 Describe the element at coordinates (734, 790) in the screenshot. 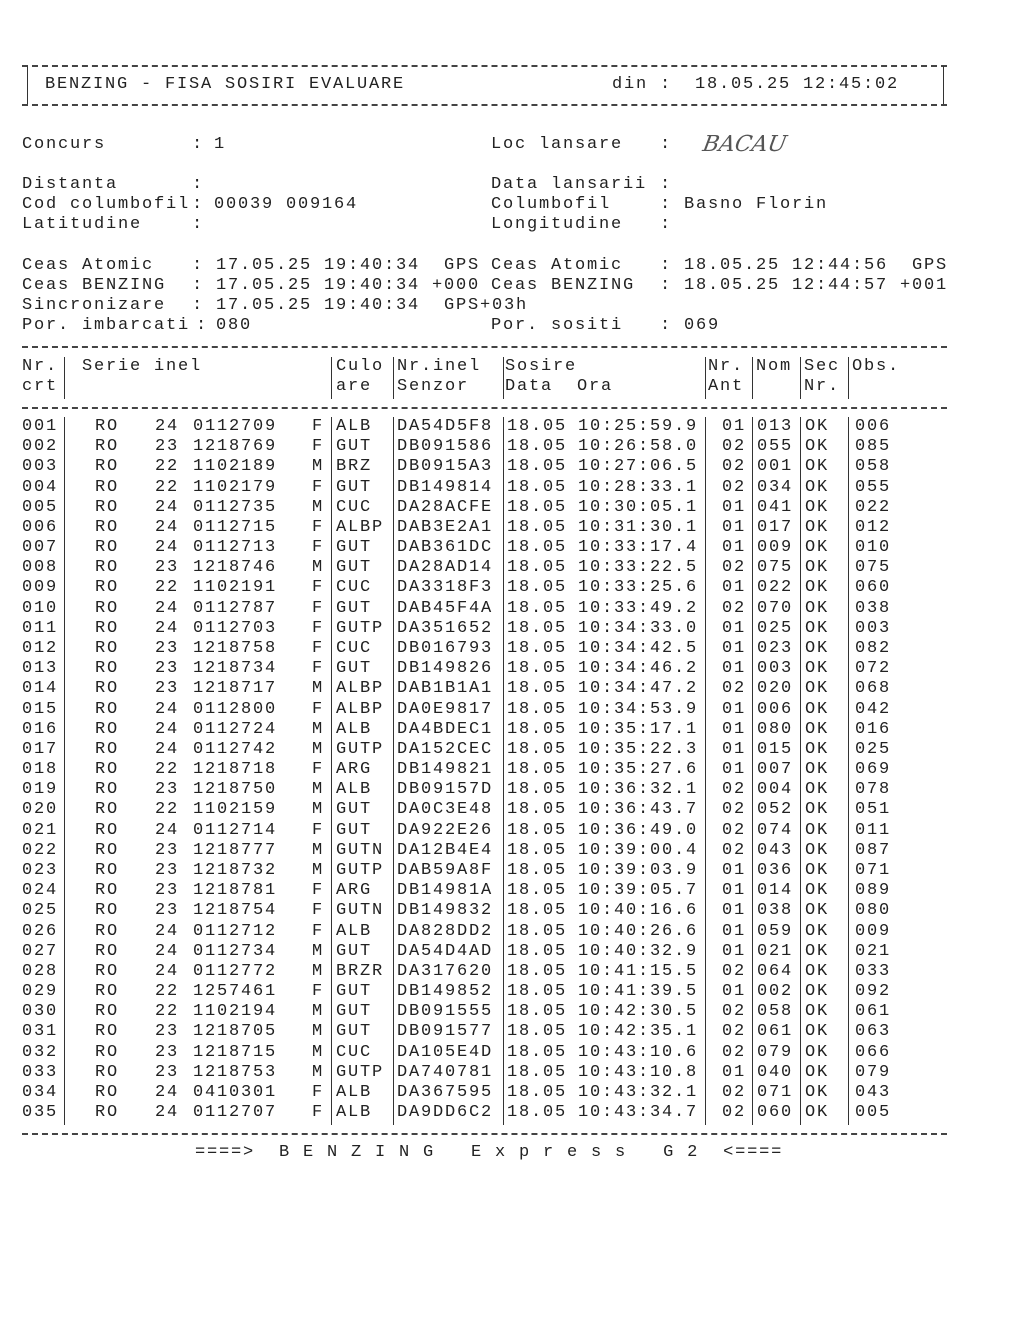

I see `cell-nr-ant: 02` at that location.